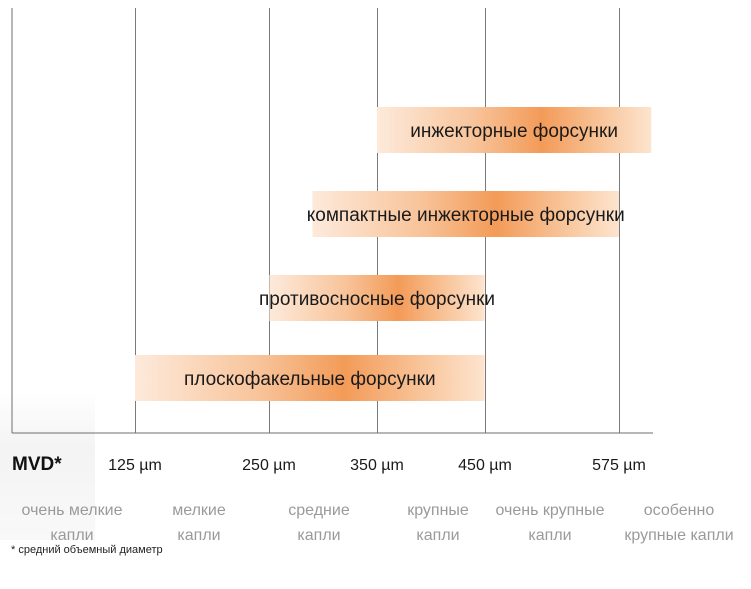 The height and width of the screenshot is (589, 751). What do you see at coordinates (87, 550) in the screenshot?
I see `footnote: * средний объемный диаметр` at bounding box center [87, 550].